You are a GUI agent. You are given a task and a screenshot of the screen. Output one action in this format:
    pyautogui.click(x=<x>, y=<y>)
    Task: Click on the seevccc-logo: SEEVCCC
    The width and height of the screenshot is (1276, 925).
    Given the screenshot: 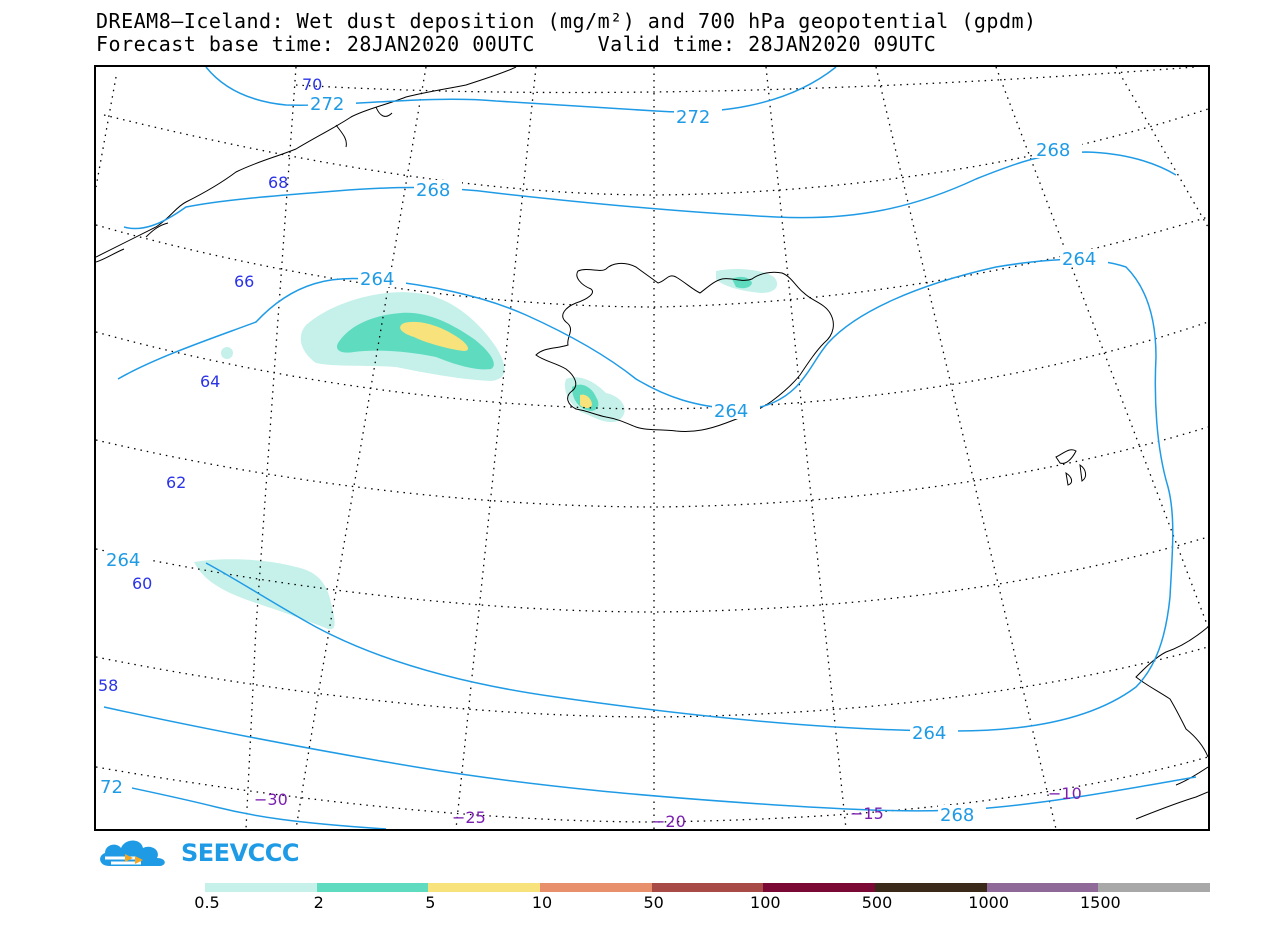 What is the action you would take?
    pyautogui.click(x=197, y=853)
    